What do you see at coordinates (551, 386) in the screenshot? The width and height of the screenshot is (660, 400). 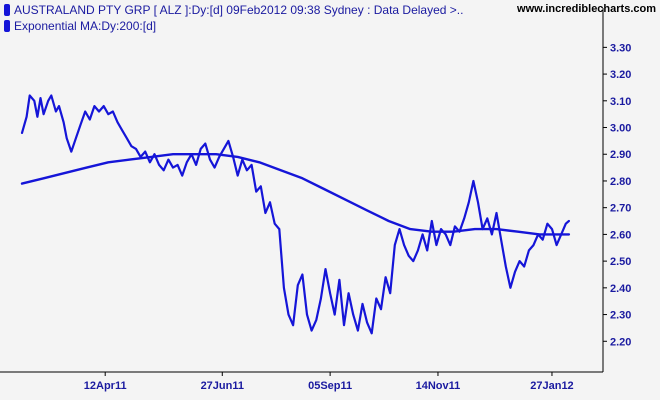 I see `x-tick-label: 27Jan12` at bounding box center [551, 386].